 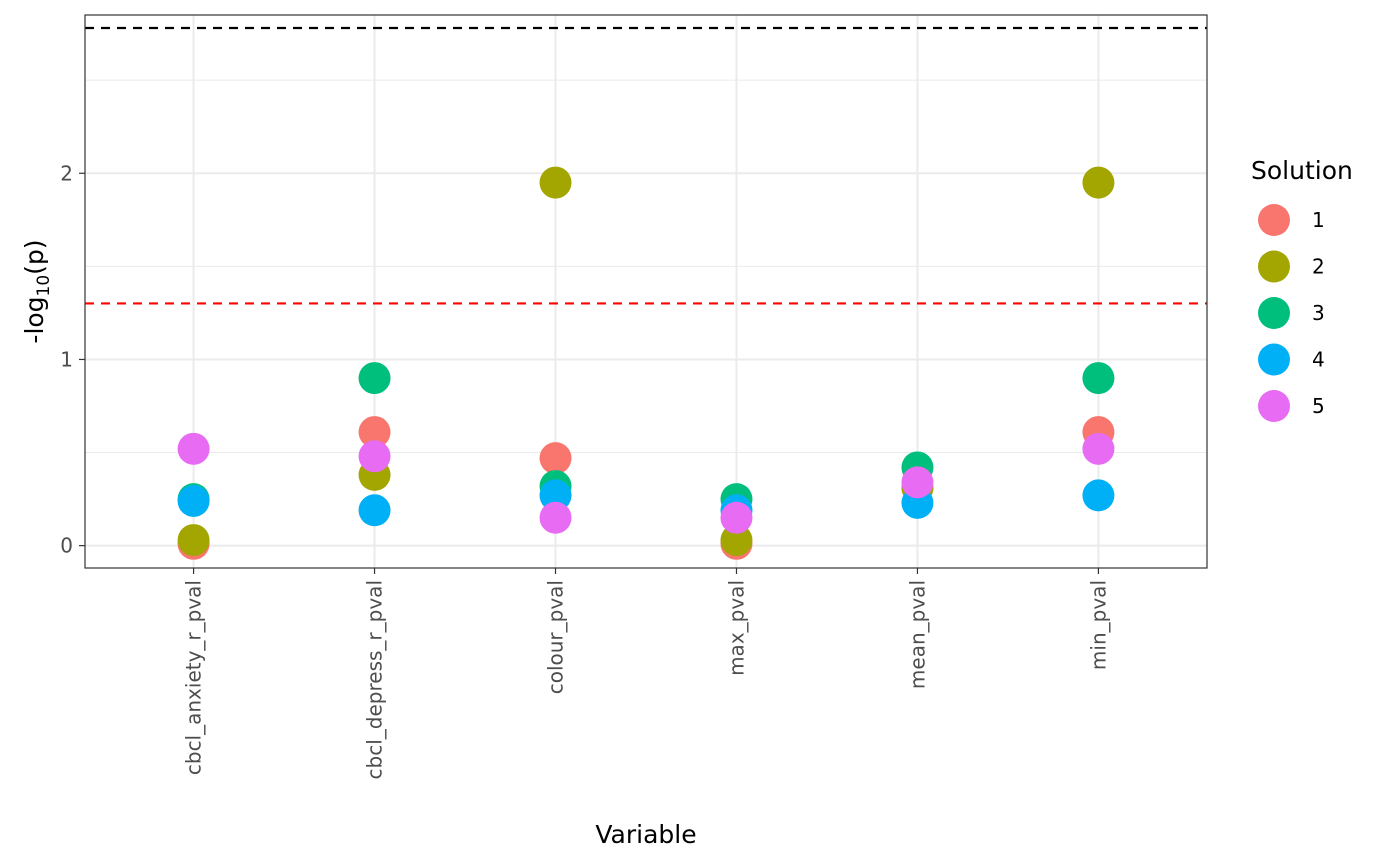 What do you see at coordinates (645, 834) in the screenshot?
I see `x-axis-title: Variable` at bounding box center [645, 834].